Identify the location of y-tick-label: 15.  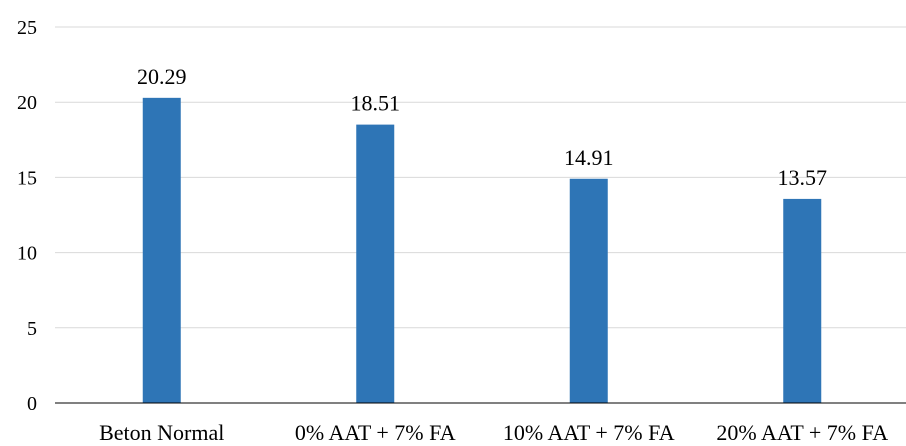
(27, 178).